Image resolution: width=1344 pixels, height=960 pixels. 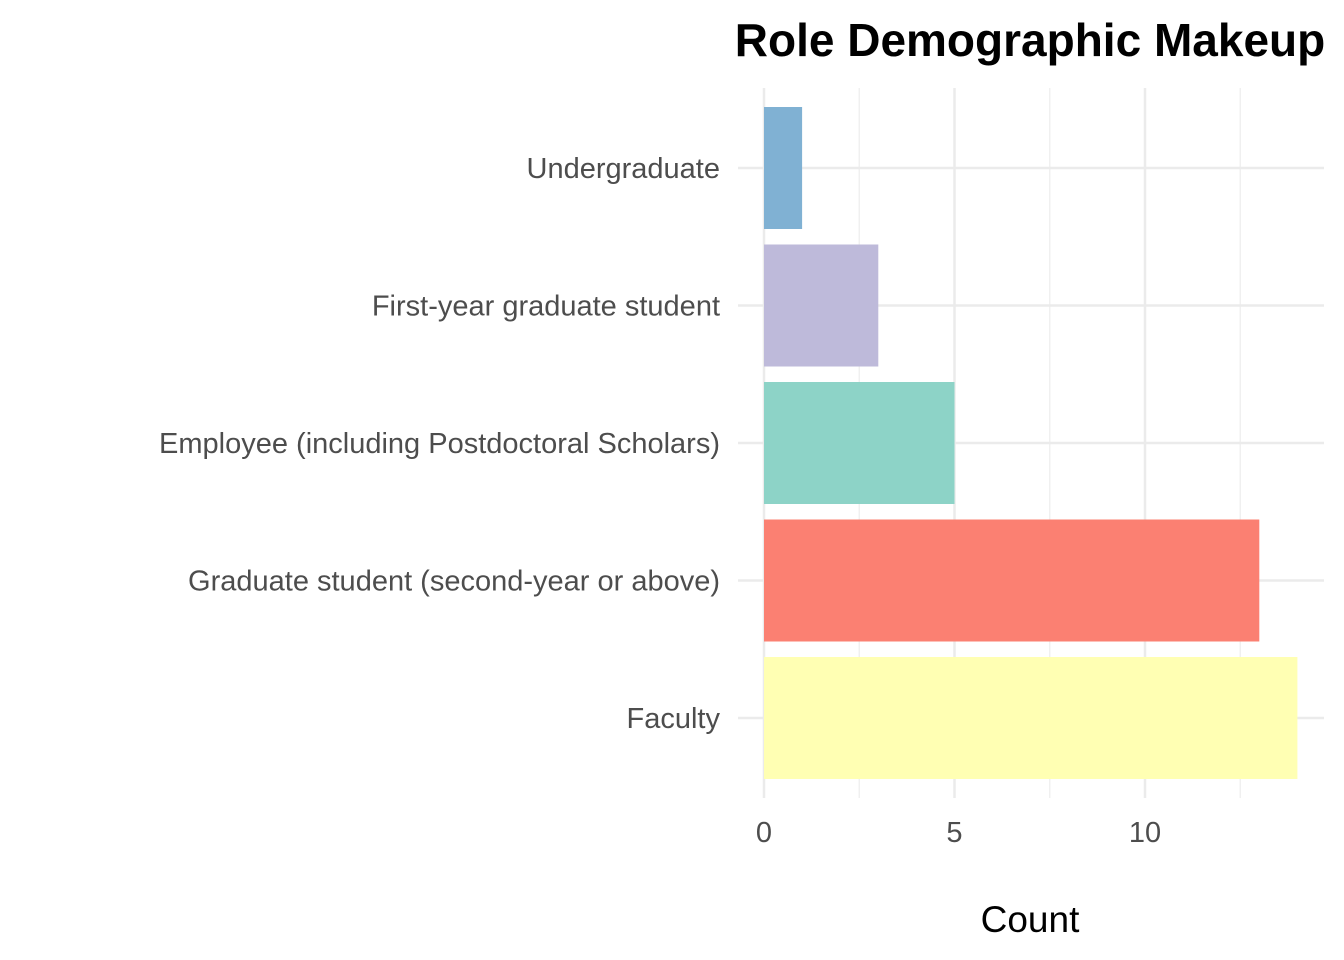 I want to click on x-tick-label: 10, so click(x=1145, y=833).